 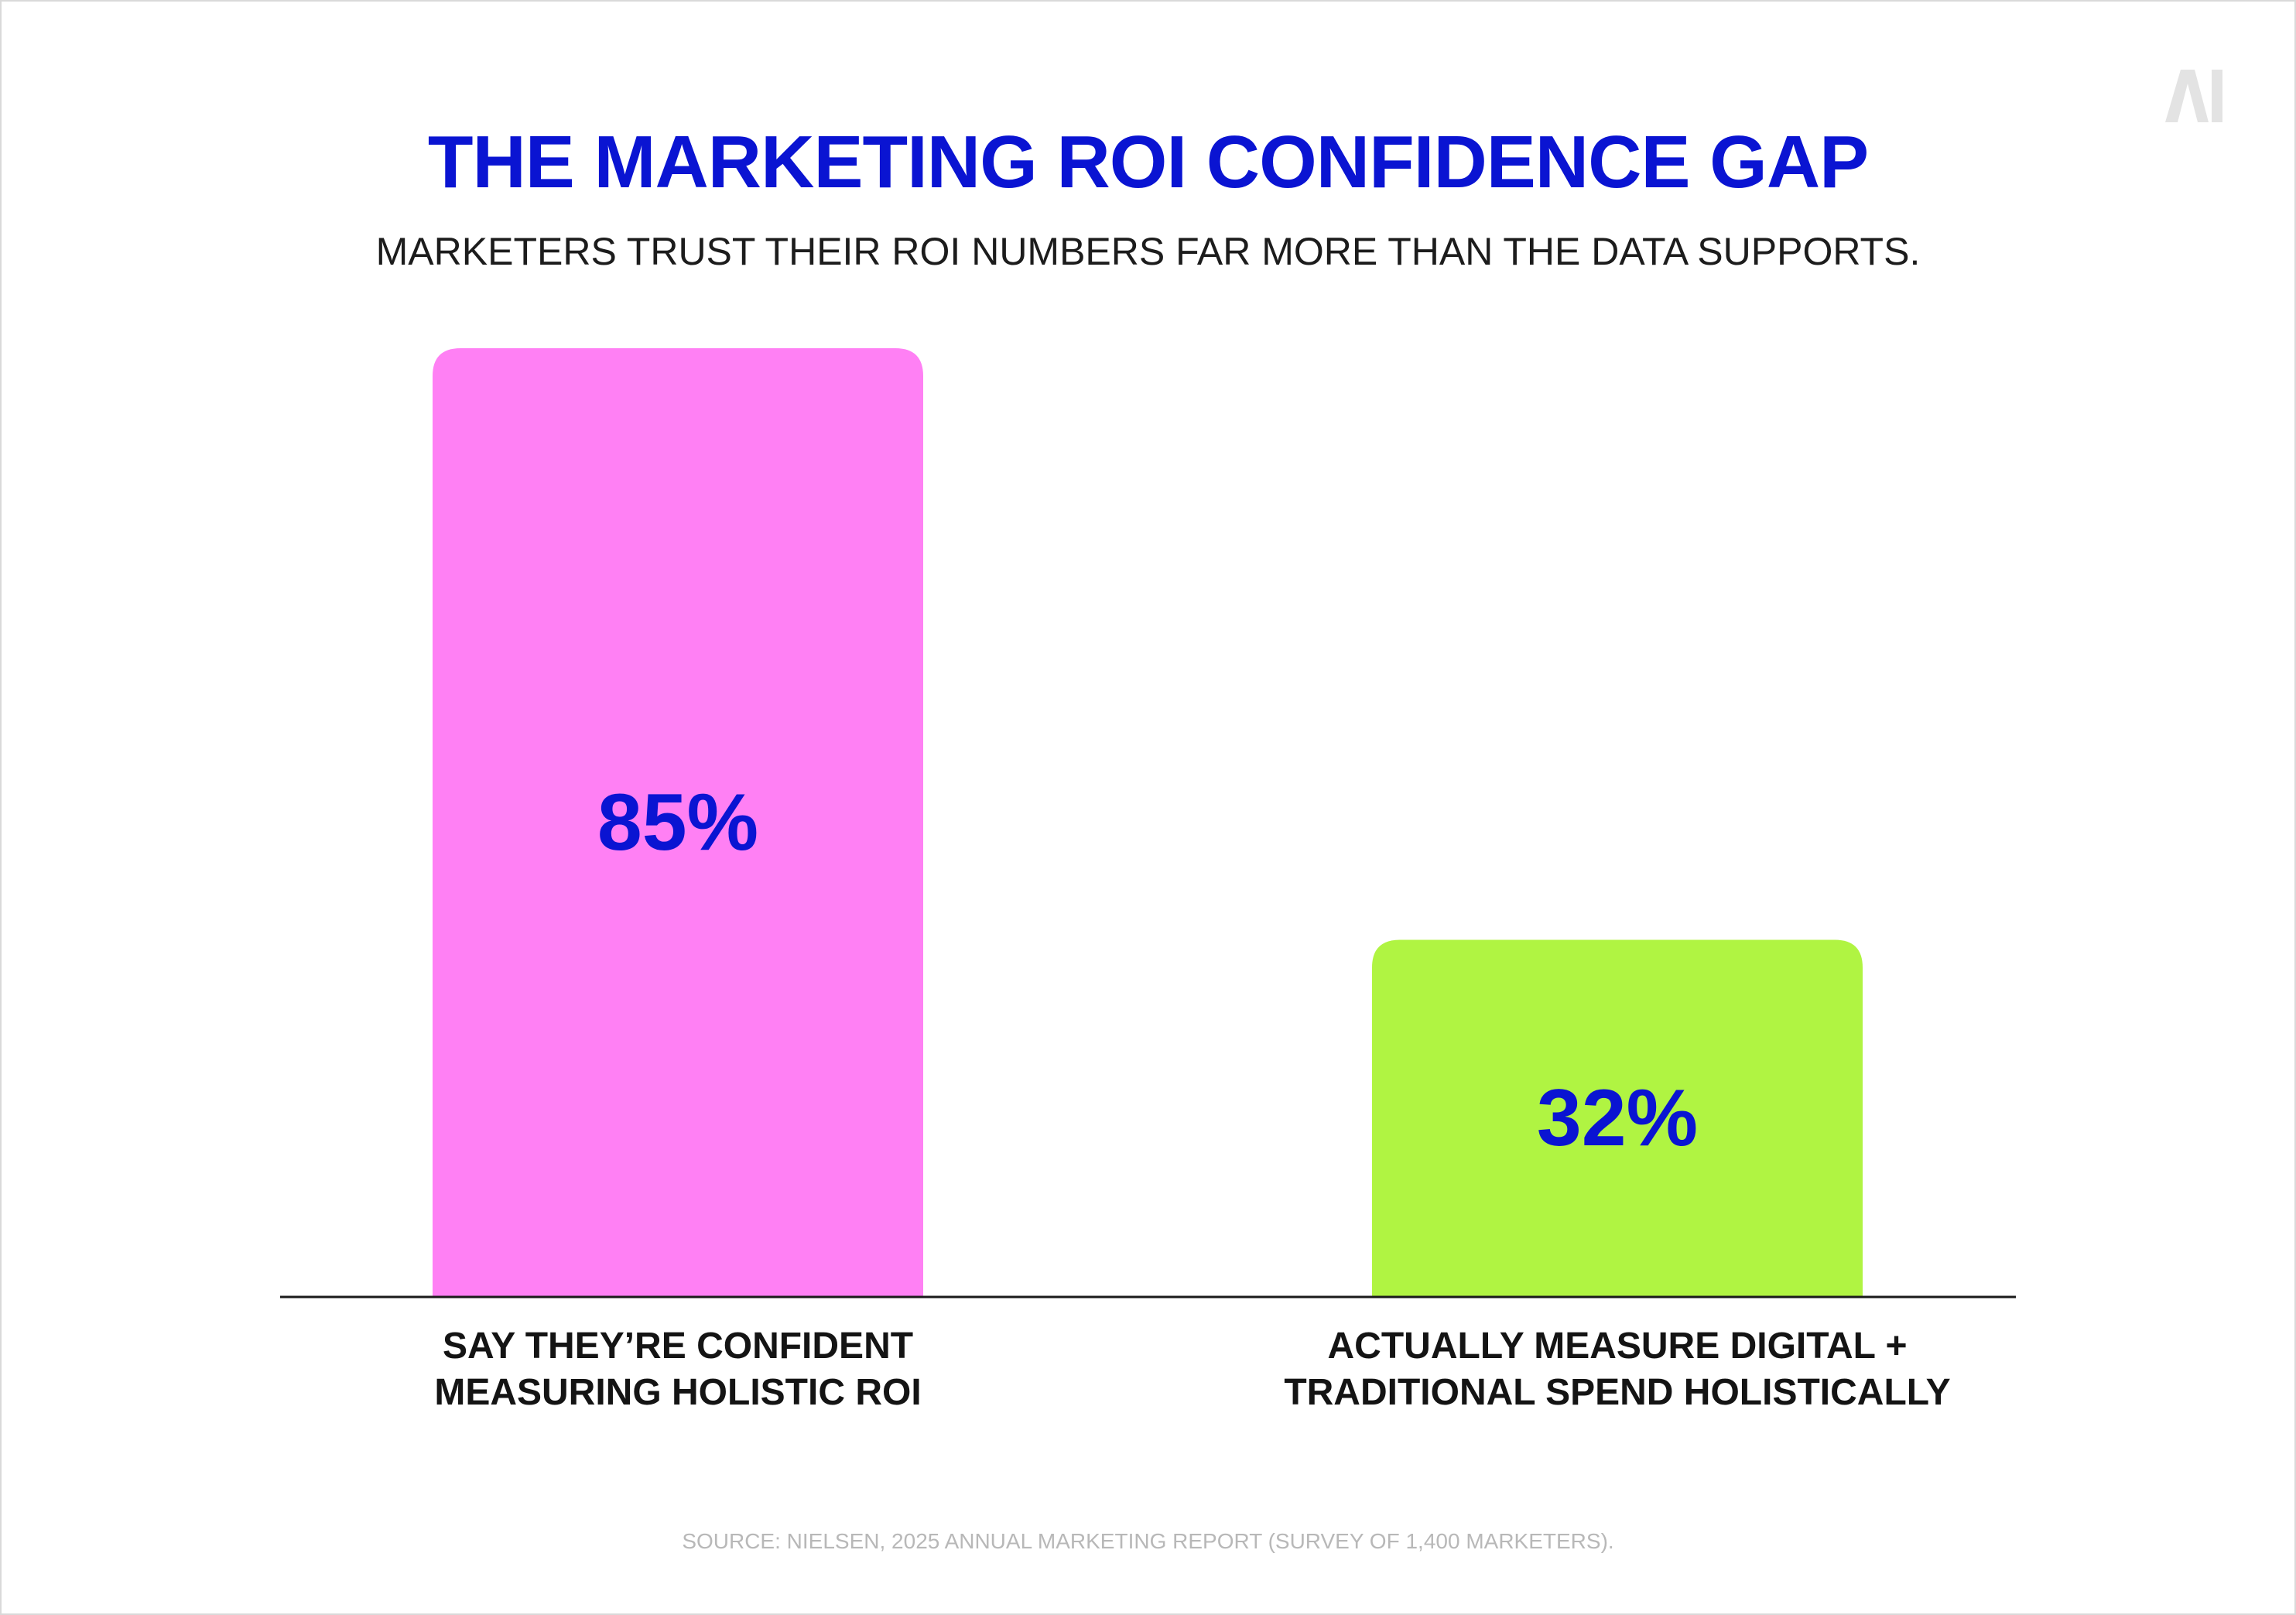 What do you see at coordinates (1148, 162) in the screenshot?
I see `chart-title: THE MARKETING ROI CONFIDENCE GAP` at bounding box center [1148, 162].